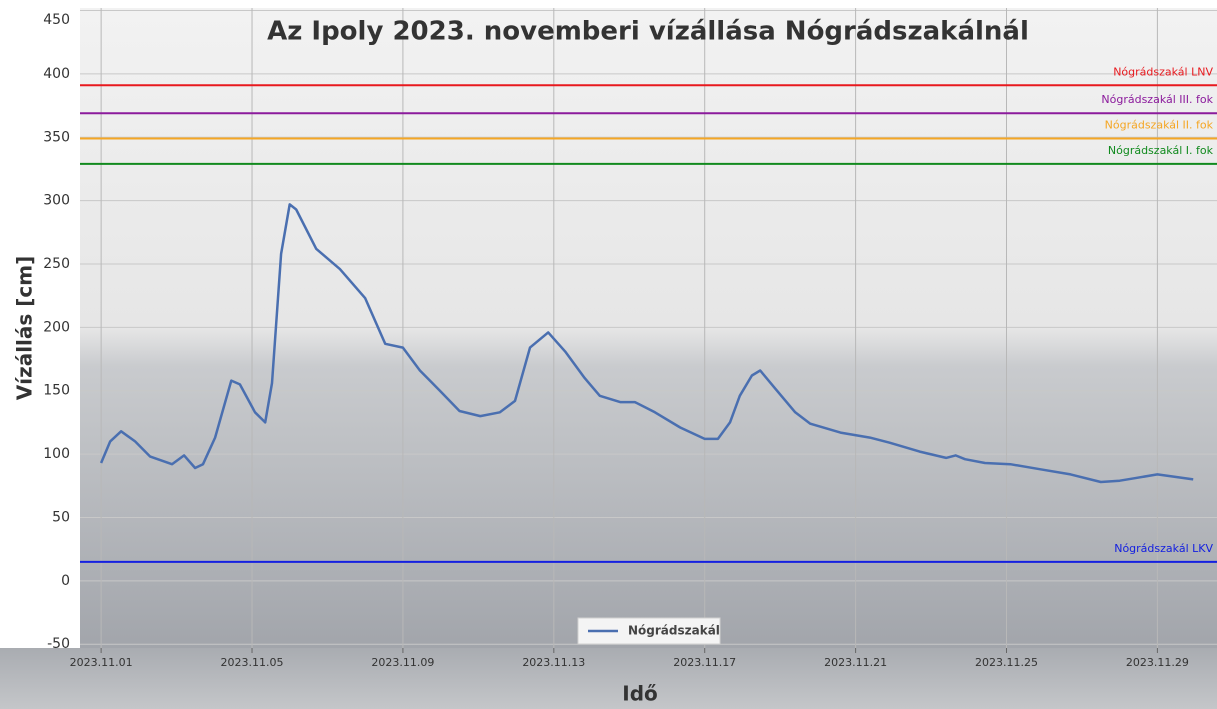 The height and width of the screenshot is (709, 1217). What do you see at coordinates (1163, 71) in the screenshot?
I see `threshold-label: Nógrádszakál LNV` at bounding box center [1163, 71].